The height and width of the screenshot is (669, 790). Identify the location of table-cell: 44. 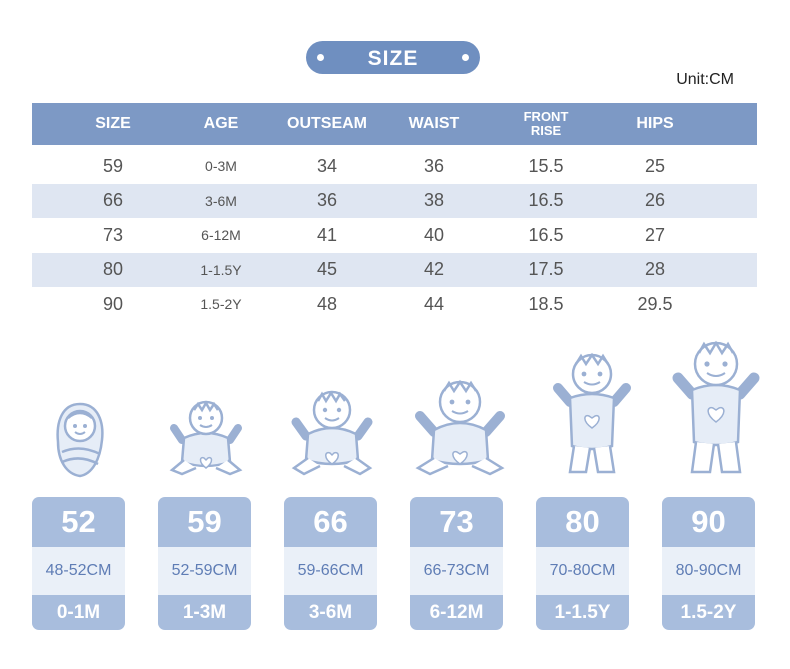
(434, 303).